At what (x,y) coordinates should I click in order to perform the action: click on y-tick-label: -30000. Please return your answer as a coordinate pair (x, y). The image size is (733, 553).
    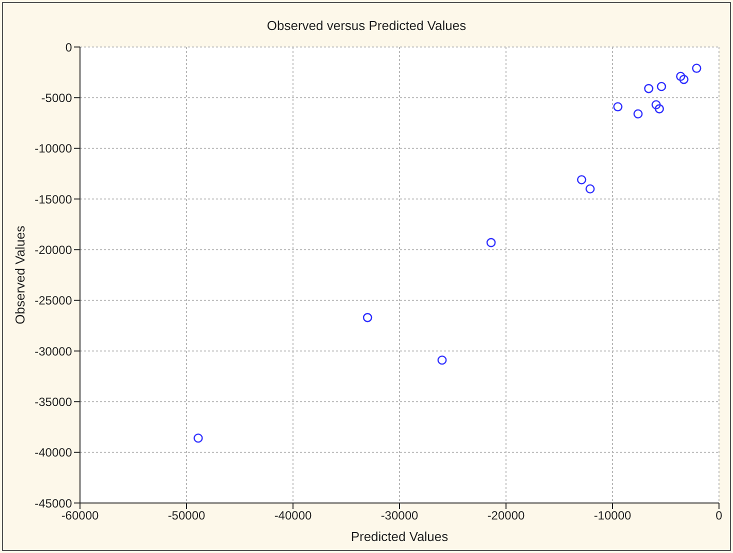
    Looking at the image, I should click on (53, 351).